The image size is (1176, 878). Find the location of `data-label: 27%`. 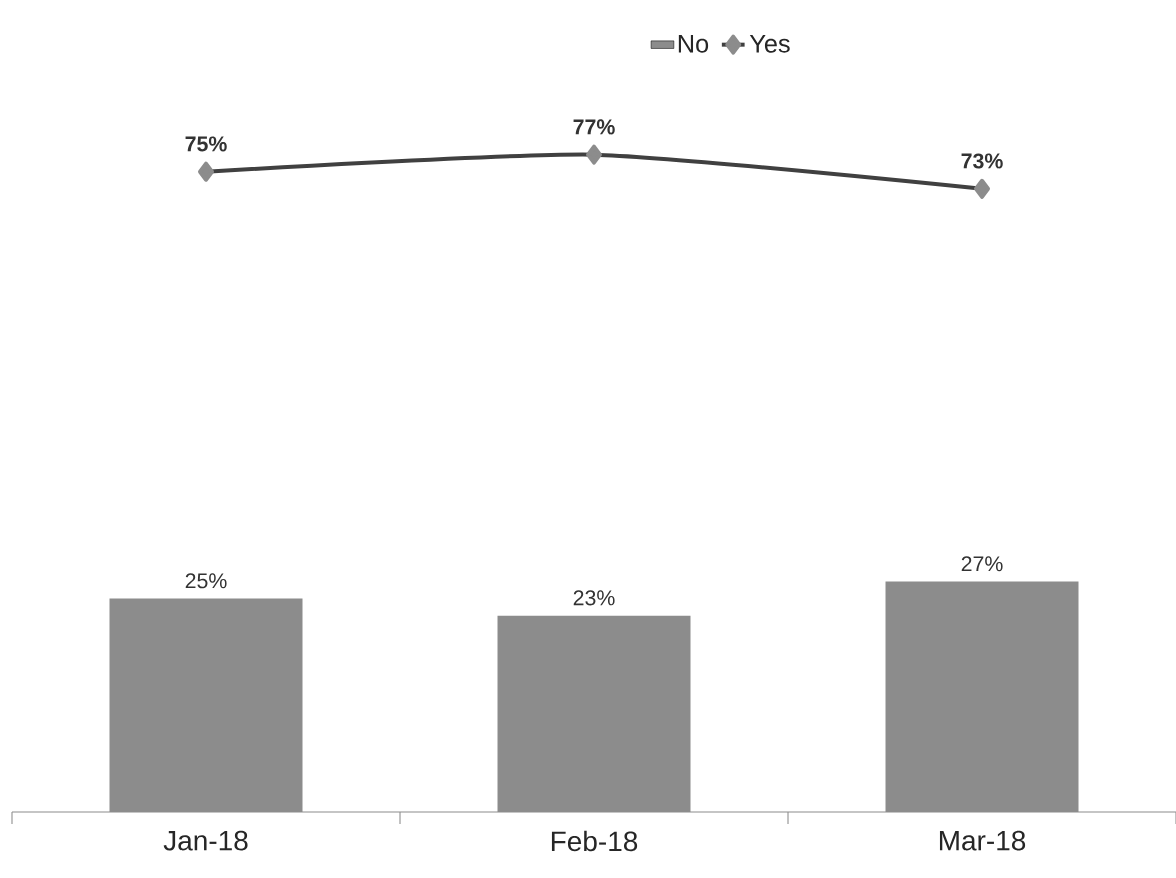

data-label: 27% is located at coordinates (982, 564).